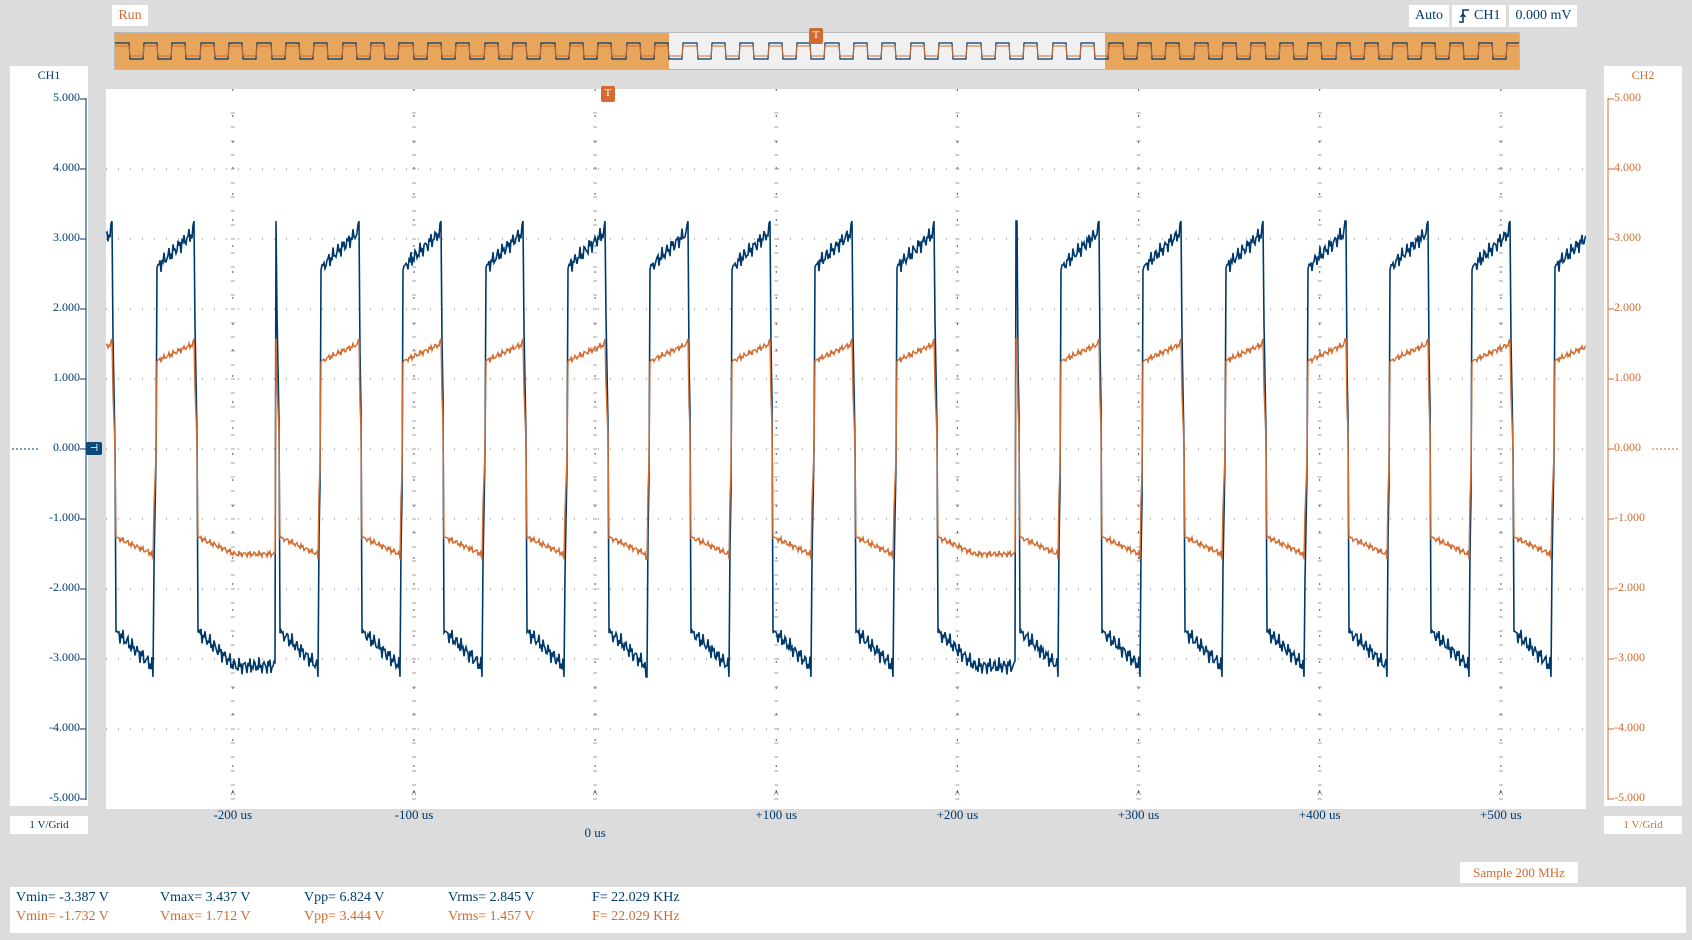 This screenshot has width=1692, height=940. Describe the element at coordinates (64, 657) in the screenshot. I see `ch1-y-tick-label: -3.000` at that location.